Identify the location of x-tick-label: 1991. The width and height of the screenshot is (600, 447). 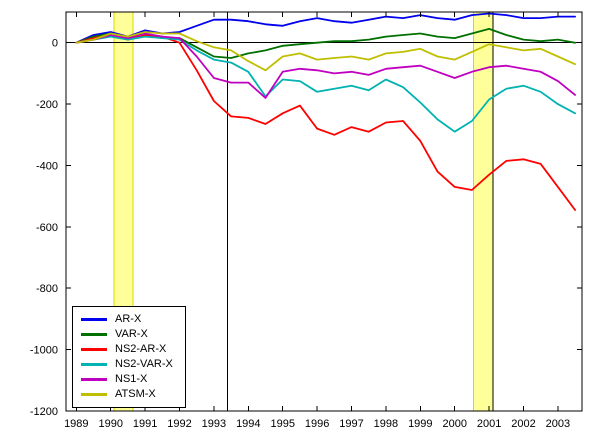
(145, 424).